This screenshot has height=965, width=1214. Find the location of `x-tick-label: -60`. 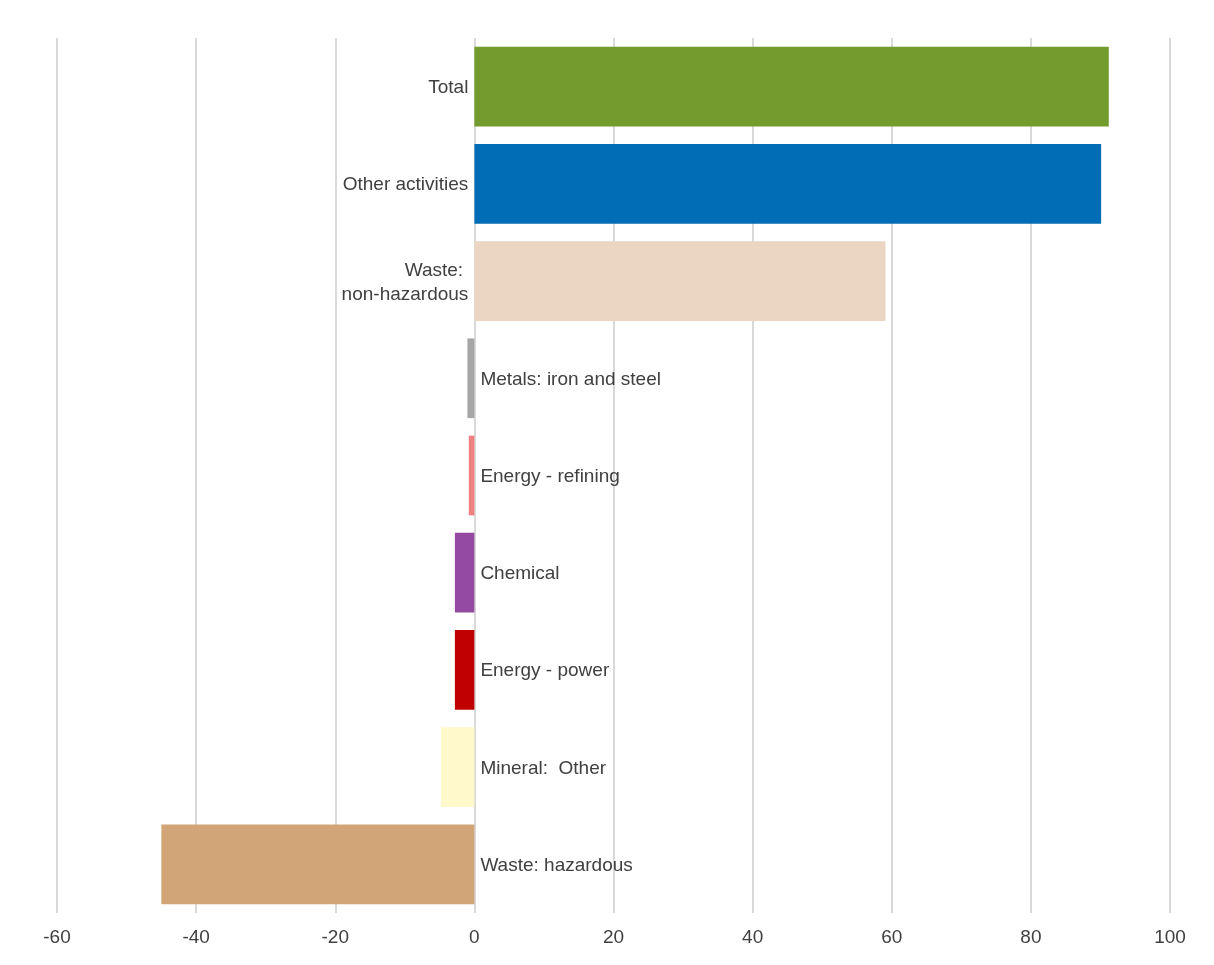

x-tick-label: -60 is located at coordinates (57, 936).